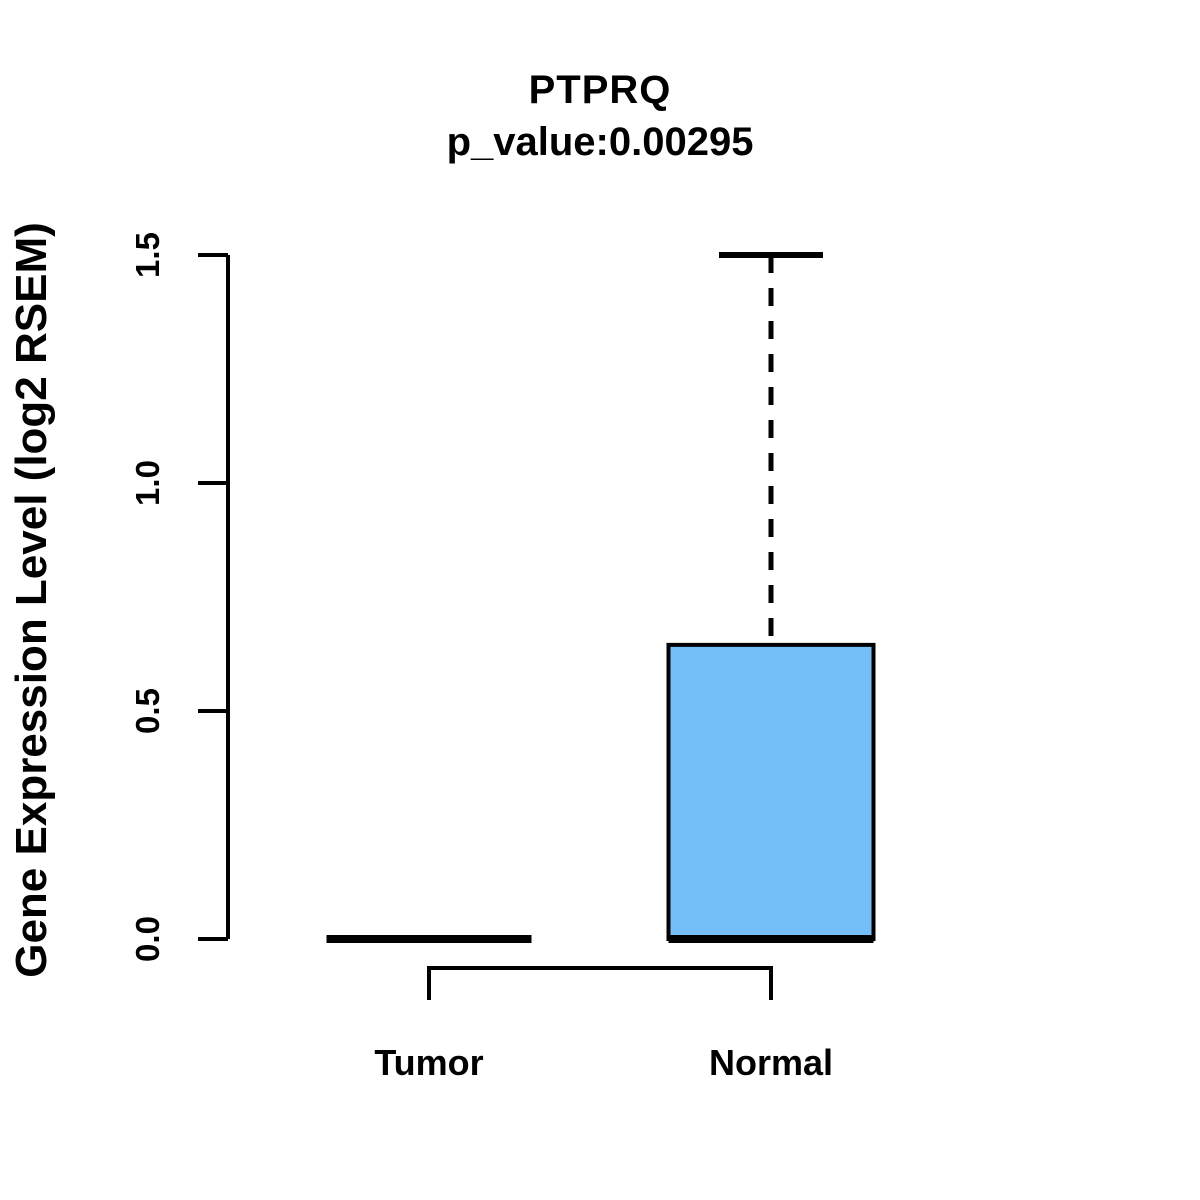 This screenshot has height=1200, width=1200. Describe the element at coordinates (600, 983) in the screenshot. I see `comparison-bracket` at that location.